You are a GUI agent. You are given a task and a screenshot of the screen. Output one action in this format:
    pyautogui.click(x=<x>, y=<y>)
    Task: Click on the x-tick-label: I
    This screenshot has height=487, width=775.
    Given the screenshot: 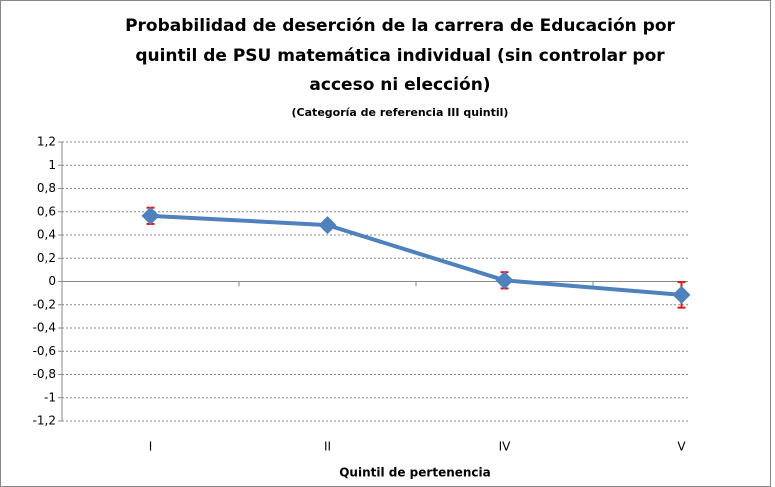 What is the action you would take?
    pyautogui.click(x=151, y=447)
    